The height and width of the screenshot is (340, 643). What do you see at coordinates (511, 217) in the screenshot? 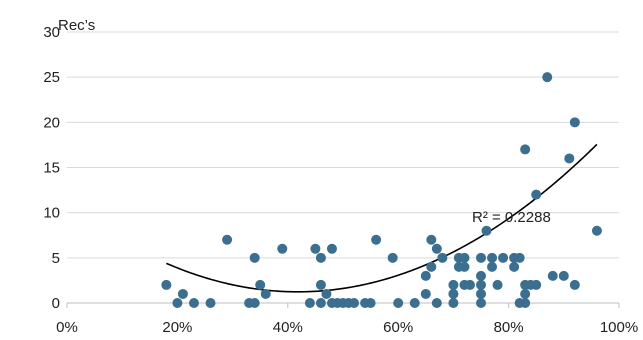
I see `r-squared-annotation: R² = 0.2288` at bounding box center [511, 217].